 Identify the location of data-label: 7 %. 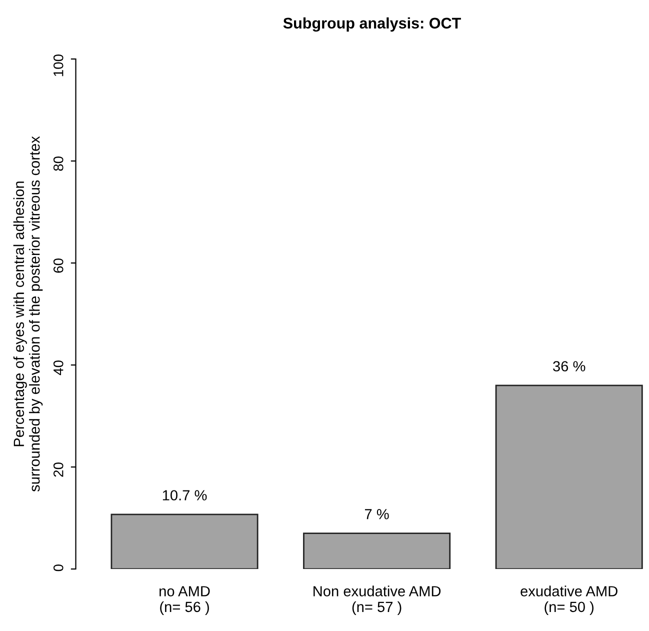
(376, 514).